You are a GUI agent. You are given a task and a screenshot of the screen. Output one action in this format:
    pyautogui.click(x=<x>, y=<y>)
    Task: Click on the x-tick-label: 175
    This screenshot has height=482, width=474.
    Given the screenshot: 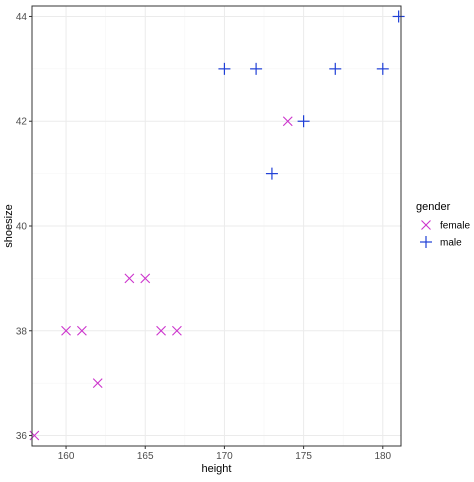 What is the action you would take?
    pyautogui.click(x=303, y=456)
    